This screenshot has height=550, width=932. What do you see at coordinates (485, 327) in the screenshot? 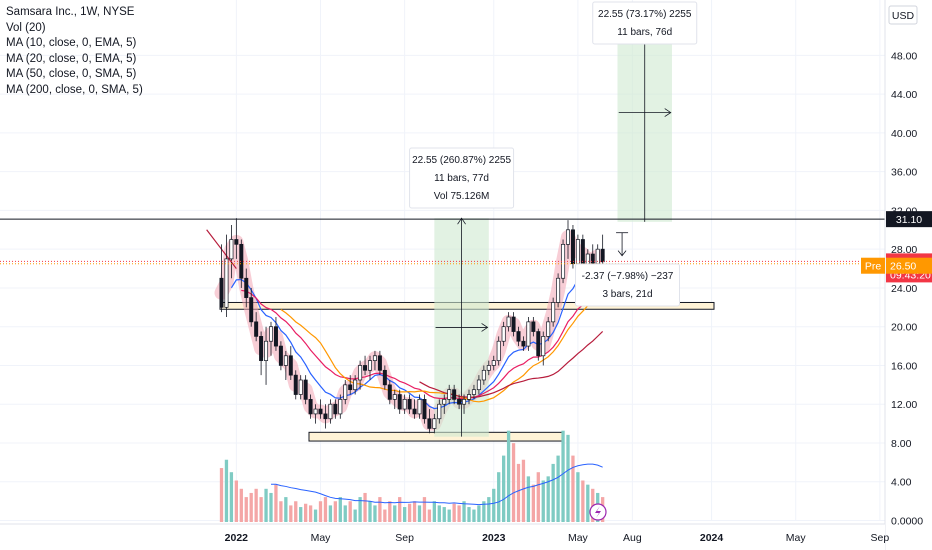
I see `measure-arrow-right` at bounding box center [485, 327].